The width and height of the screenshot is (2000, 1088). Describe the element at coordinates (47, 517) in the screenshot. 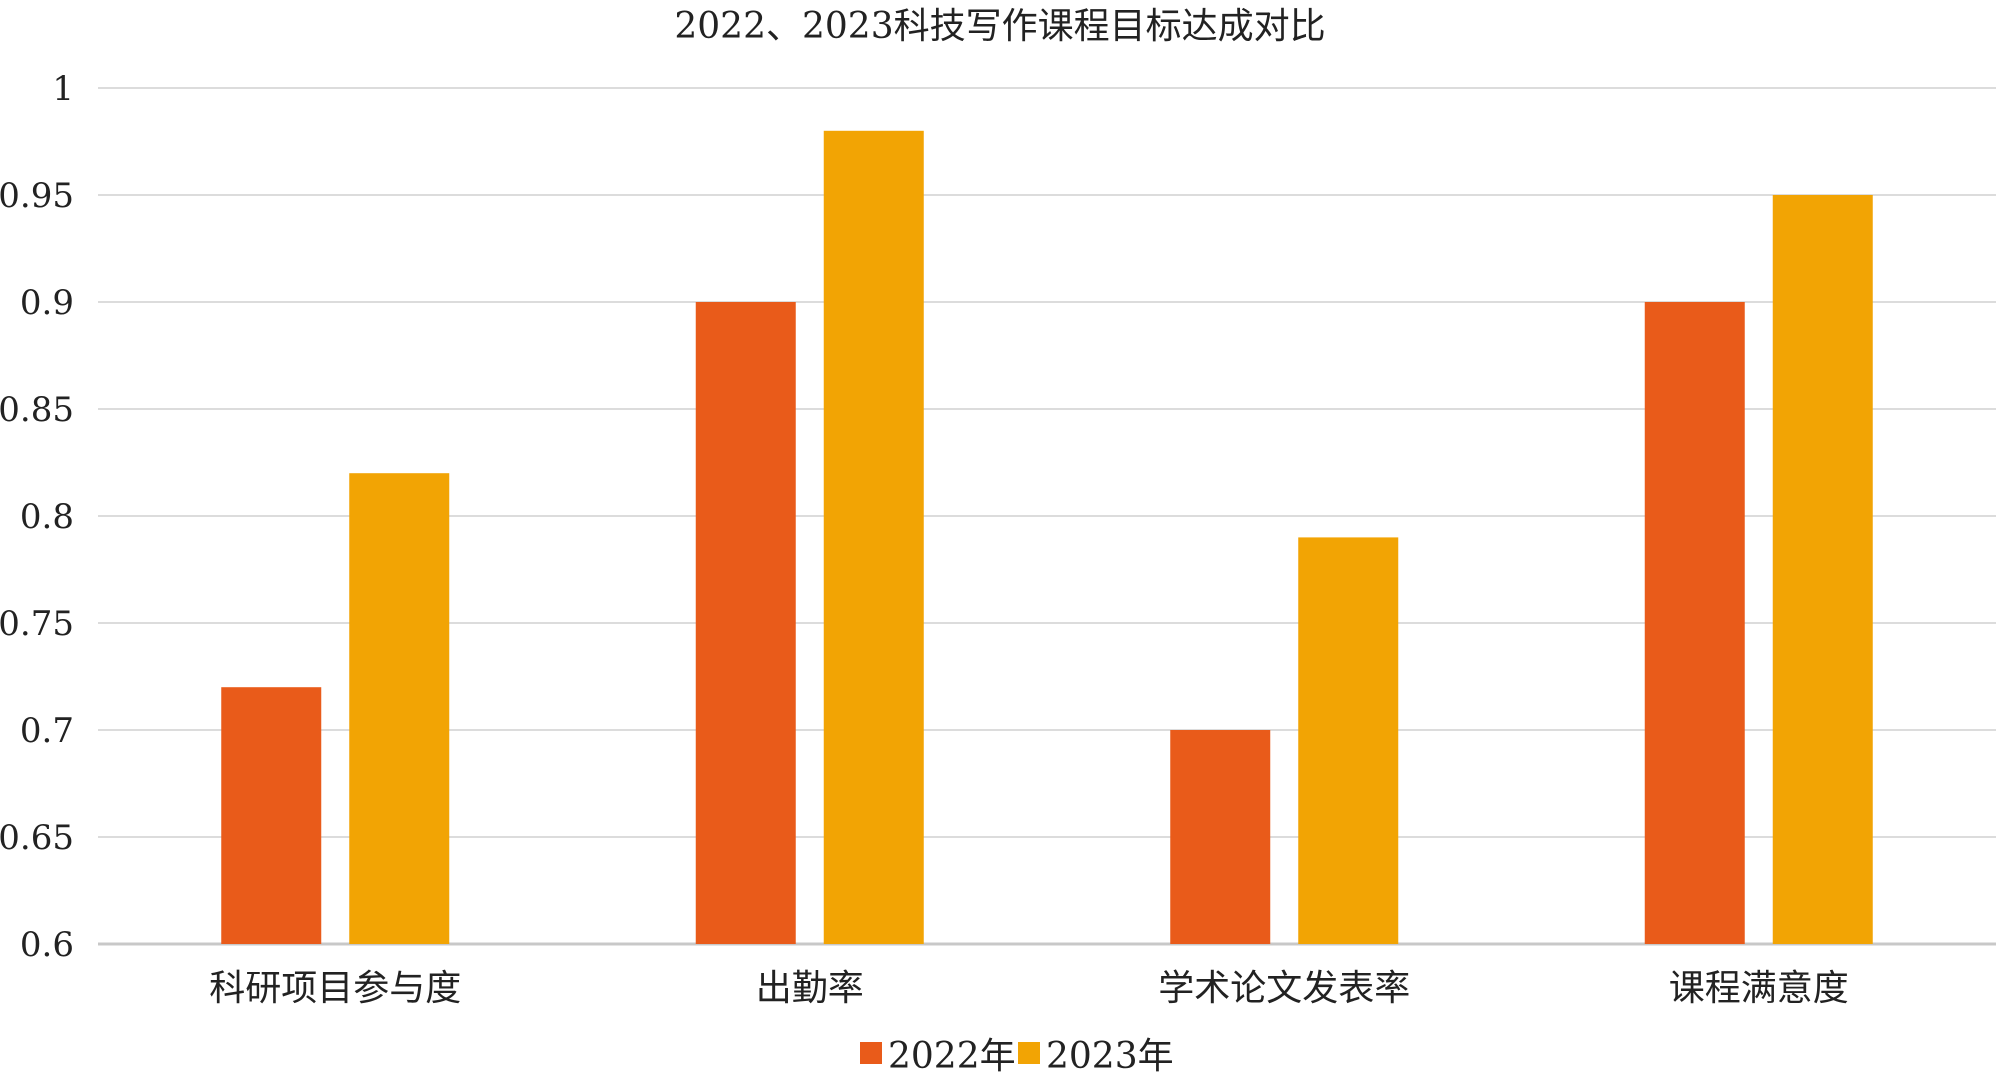

I see `y-tick-label: 0.8` at that location.